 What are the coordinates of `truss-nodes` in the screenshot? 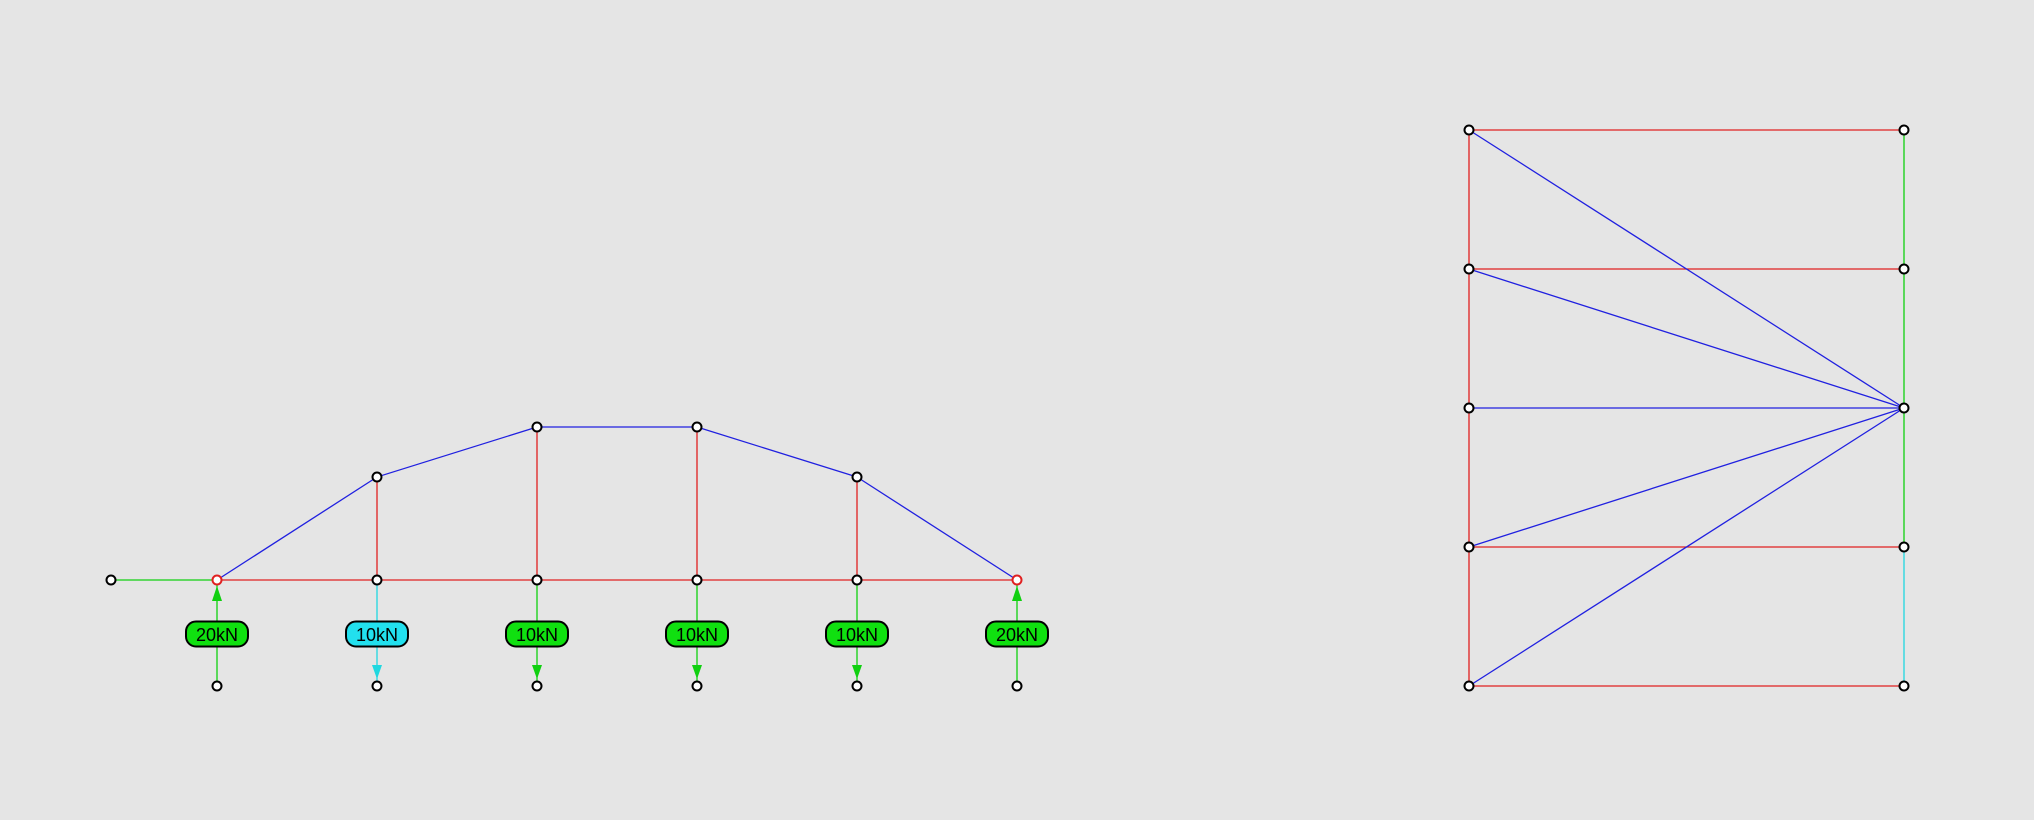 It's located at (564, 556).